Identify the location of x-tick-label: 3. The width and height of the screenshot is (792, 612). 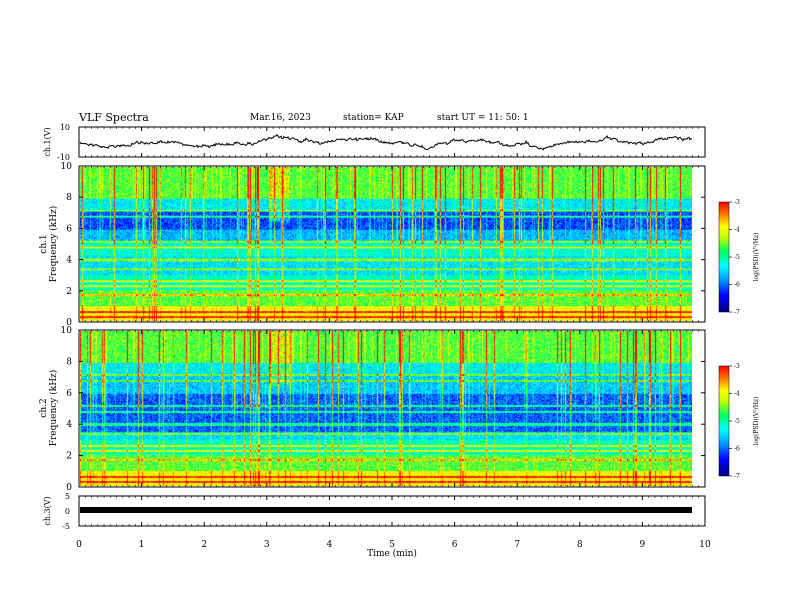
(267, 545).